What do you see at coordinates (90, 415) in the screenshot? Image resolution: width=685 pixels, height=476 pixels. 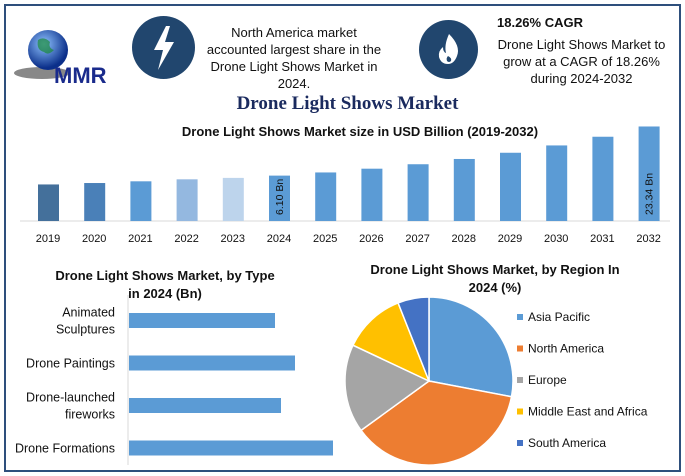 I see `category-label: fireworks` at bounding box center [90, 415].